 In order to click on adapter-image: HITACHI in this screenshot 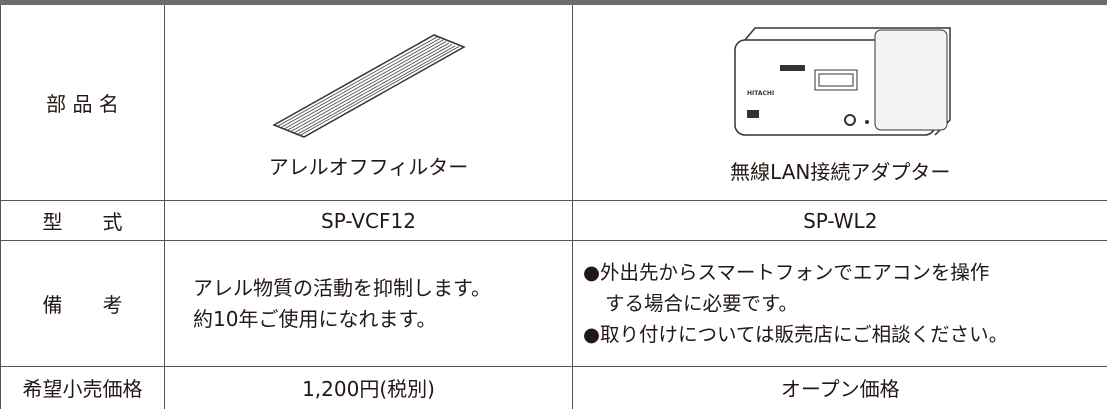, I will do `click(842, 81)`.